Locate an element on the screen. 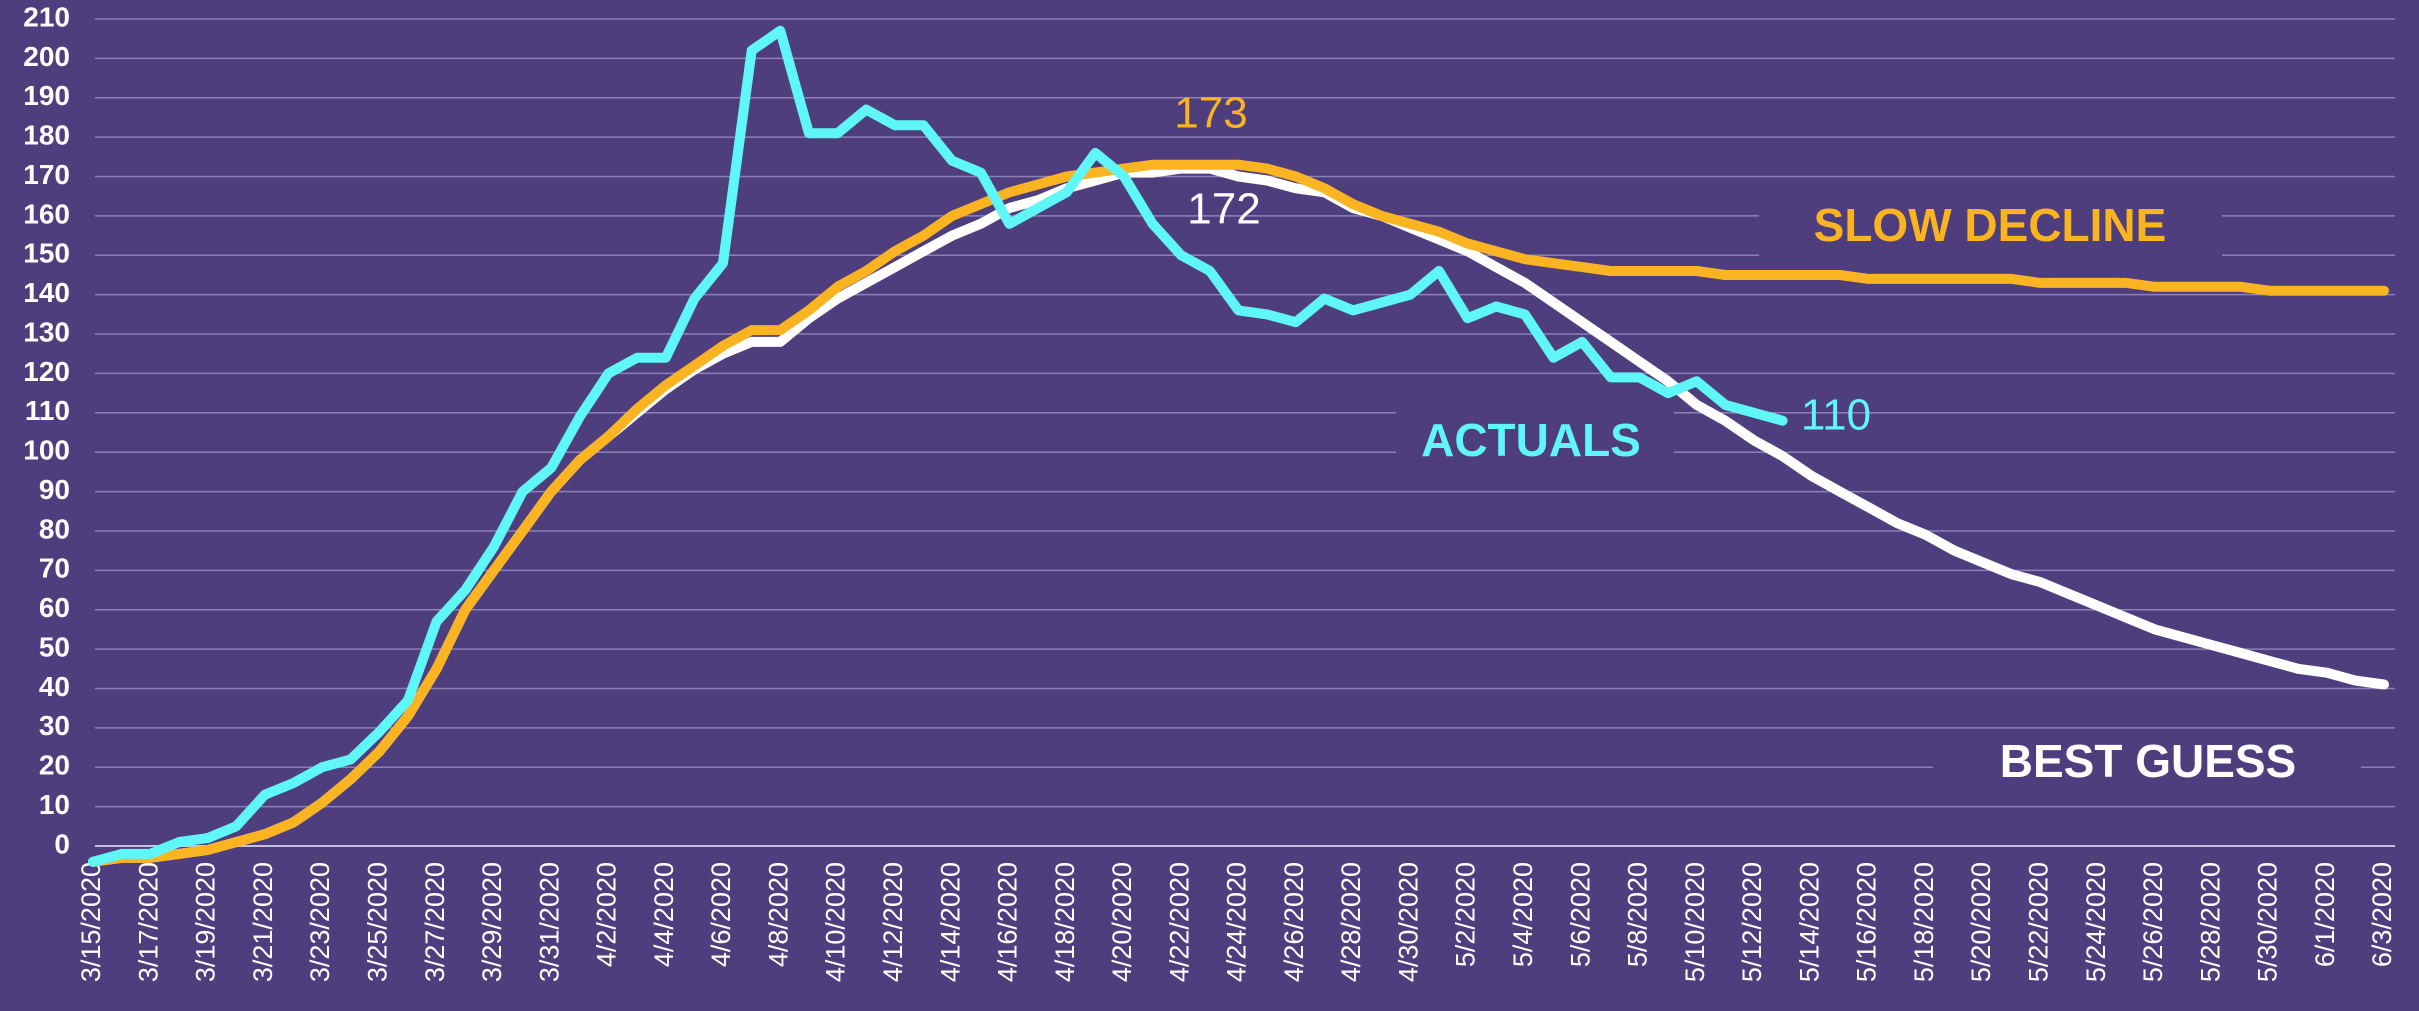 This screenshot has height=1011, width=2419. x-tick-label: 5/30/2020 is located at coordinates (2268, 922).